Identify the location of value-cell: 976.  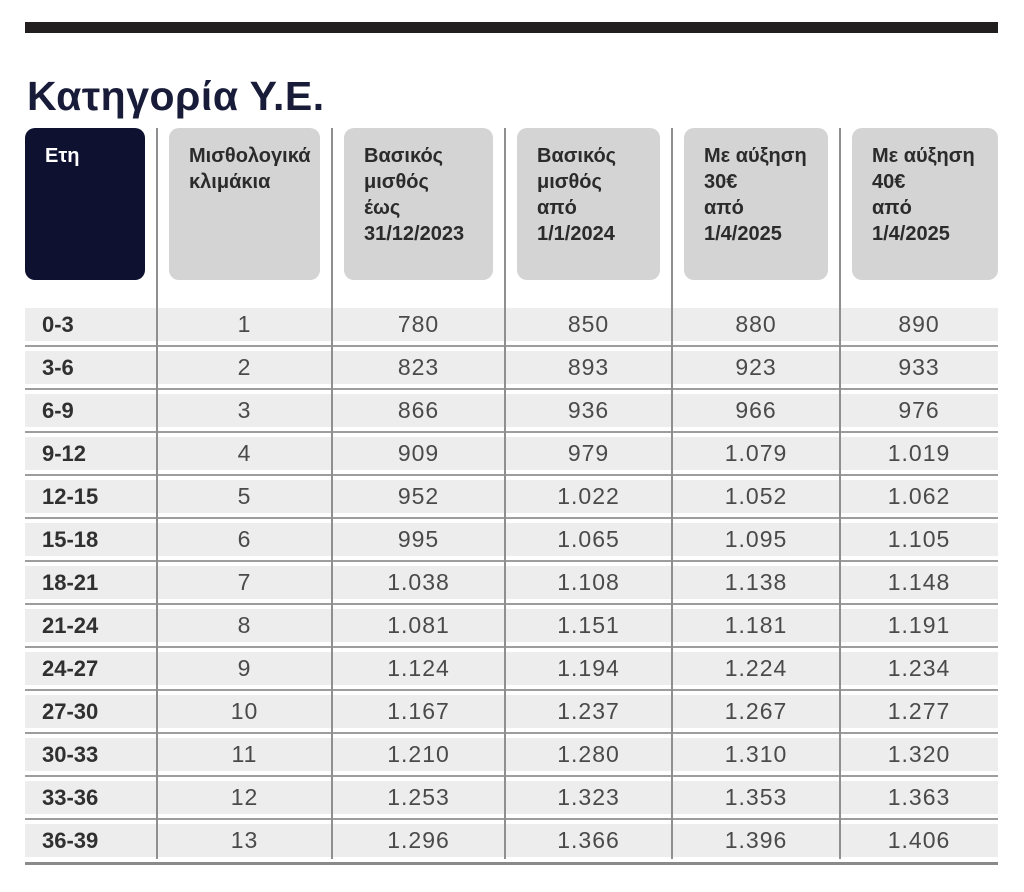
(919, 410).